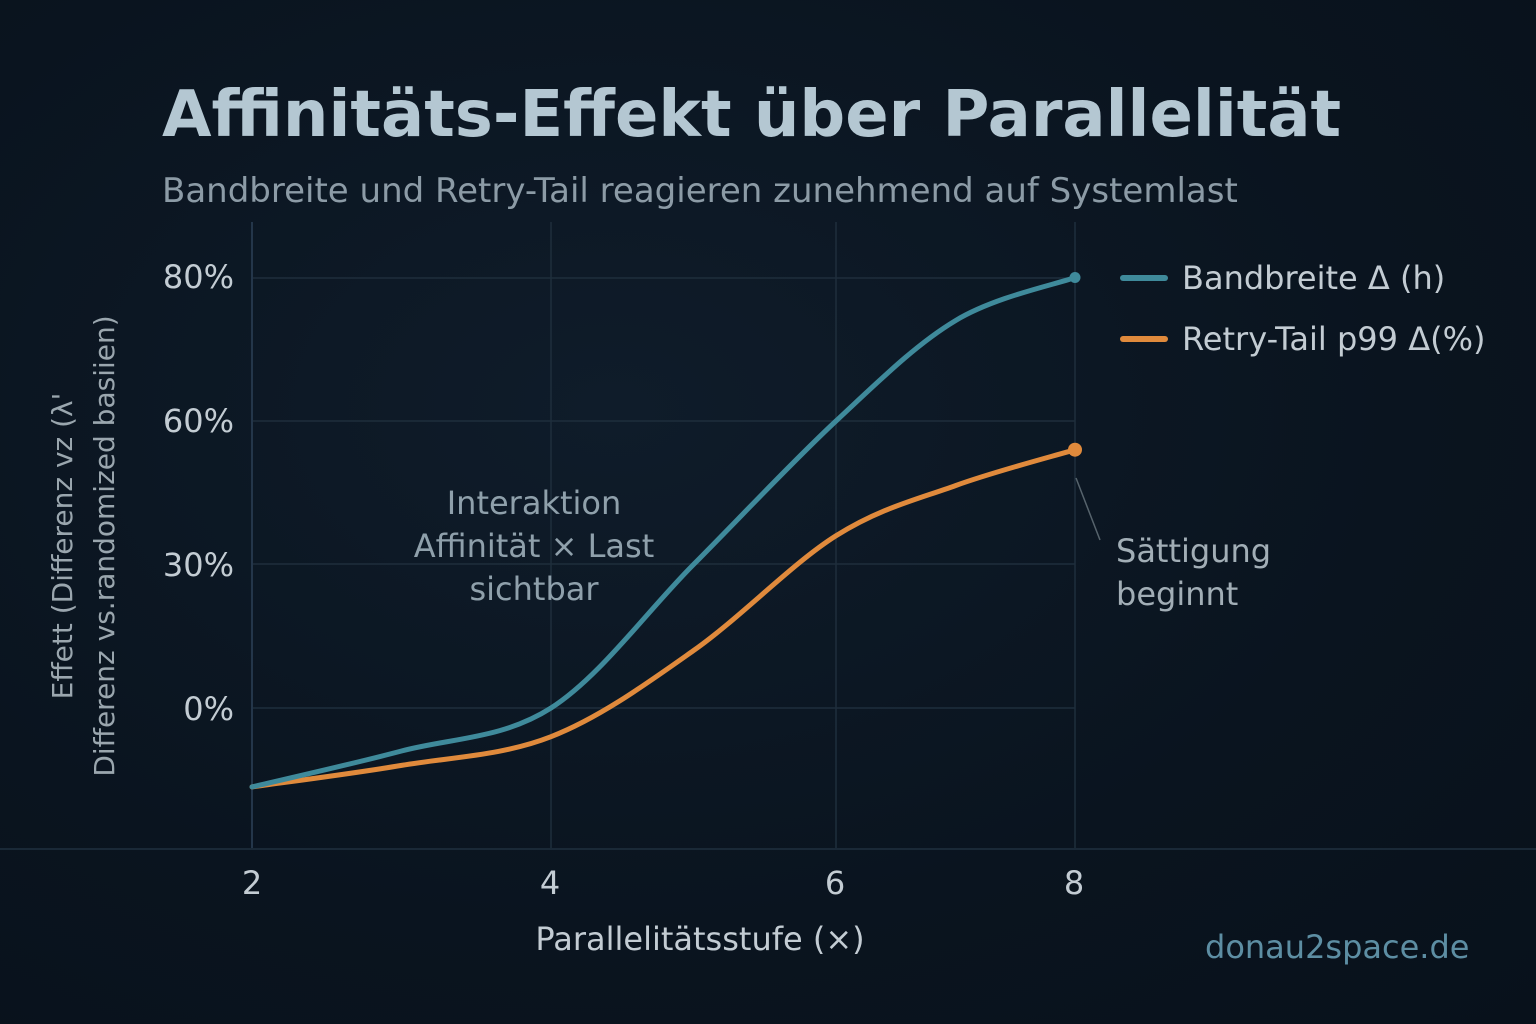  Describe the element at coordinates (550, 883) in the screenshot. I see `x-tick-4: 4` at that location.